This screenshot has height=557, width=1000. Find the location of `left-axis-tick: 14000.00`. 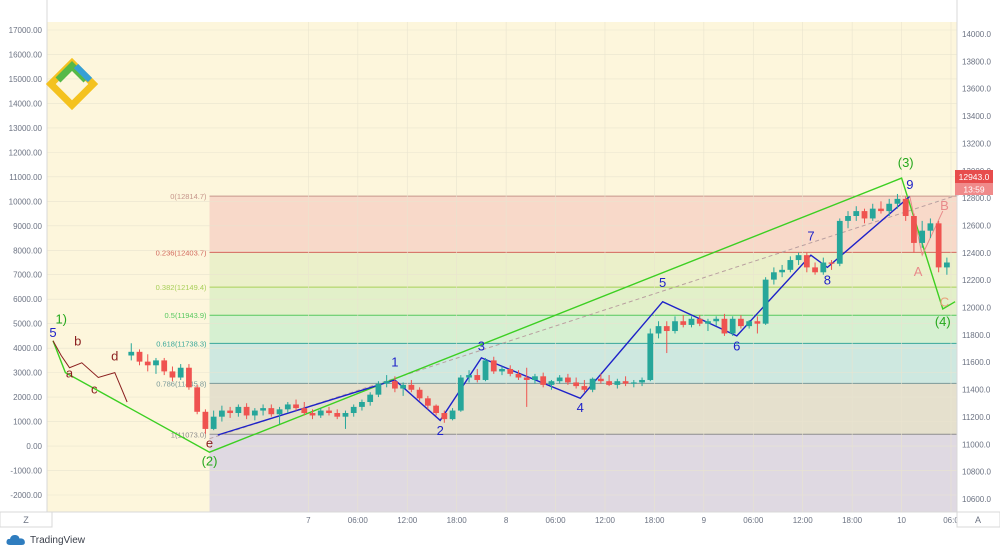

left-axis-tick: 14000.00 is located at coordinates (26, 103).